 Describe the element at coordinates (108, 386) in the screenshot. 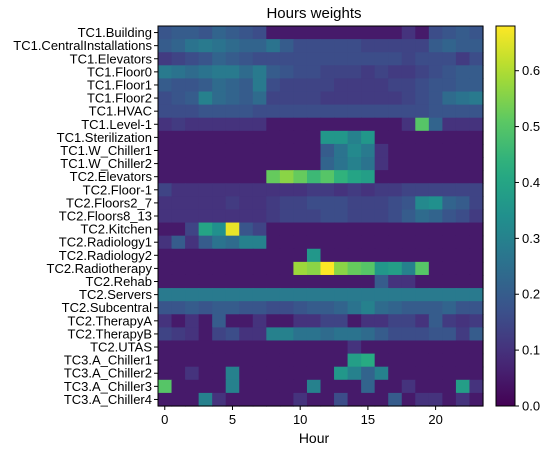

I see `y-tick-label: TC3.A_Chiller3` at that location.